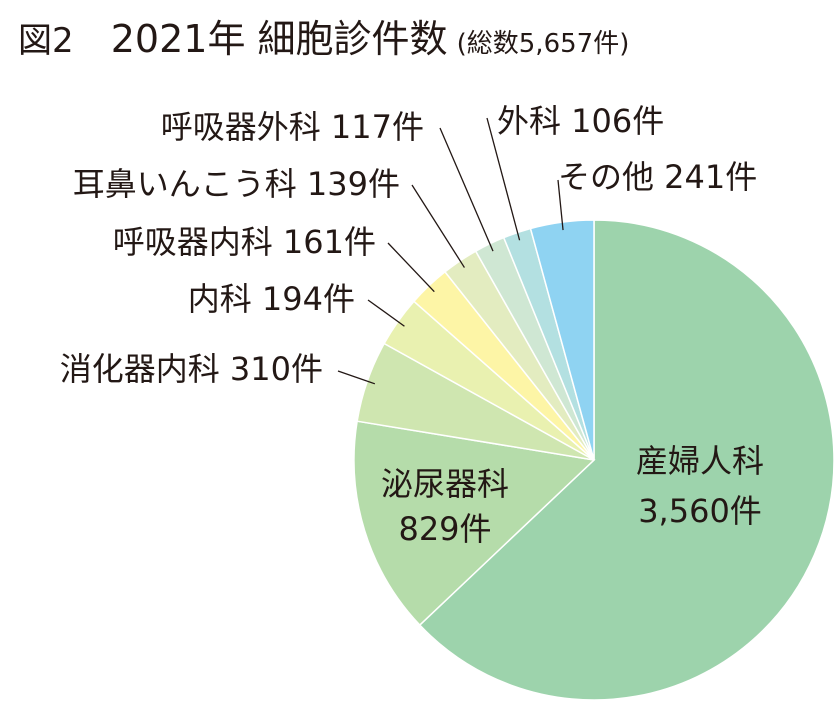 This screenshot has width=840, height=713. I want to click on label-slice-3: 消化器内科 310件, so click(191, 369).